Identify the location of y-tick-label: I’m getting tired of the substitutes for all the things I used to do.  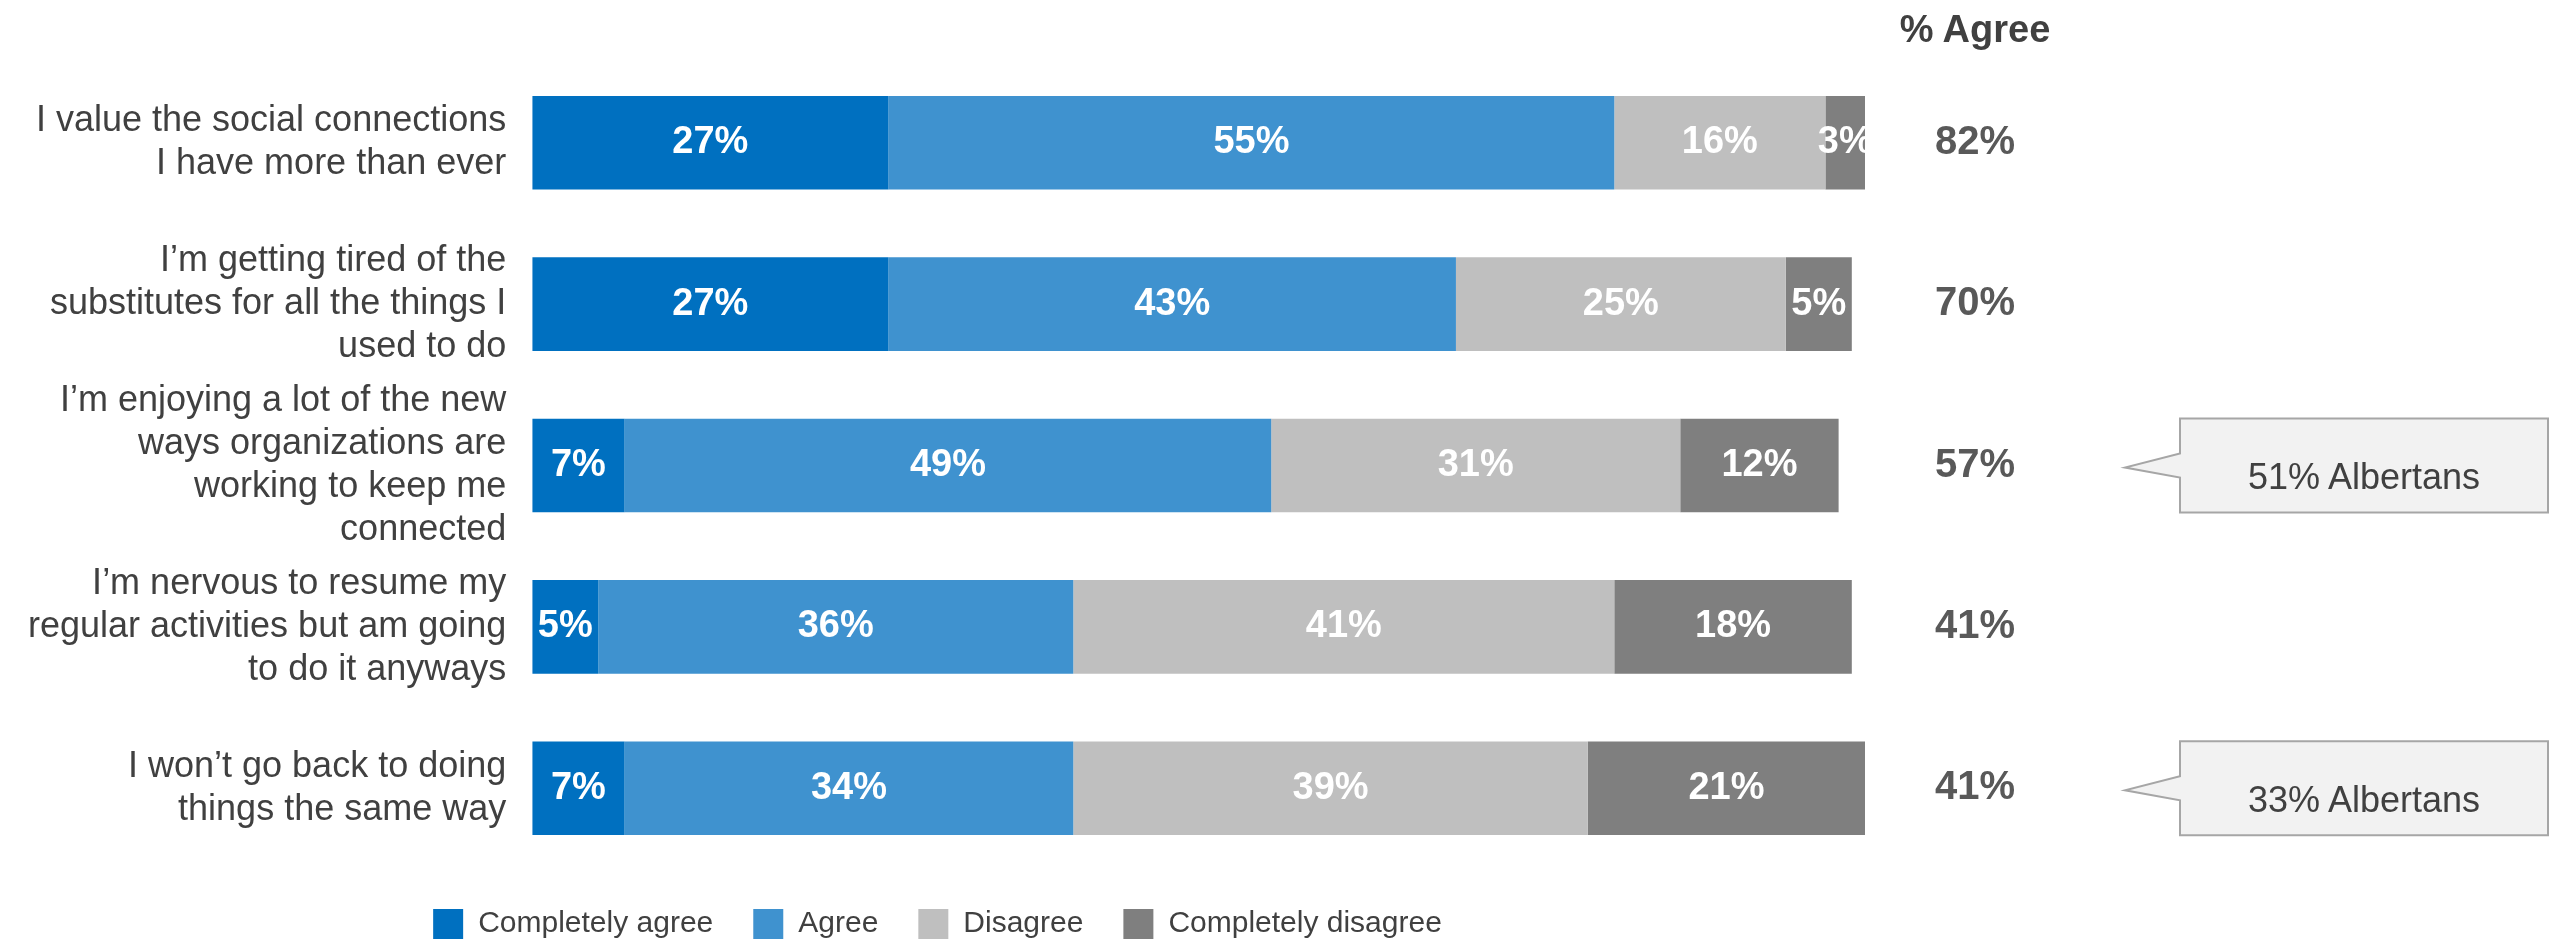
(278, 301).